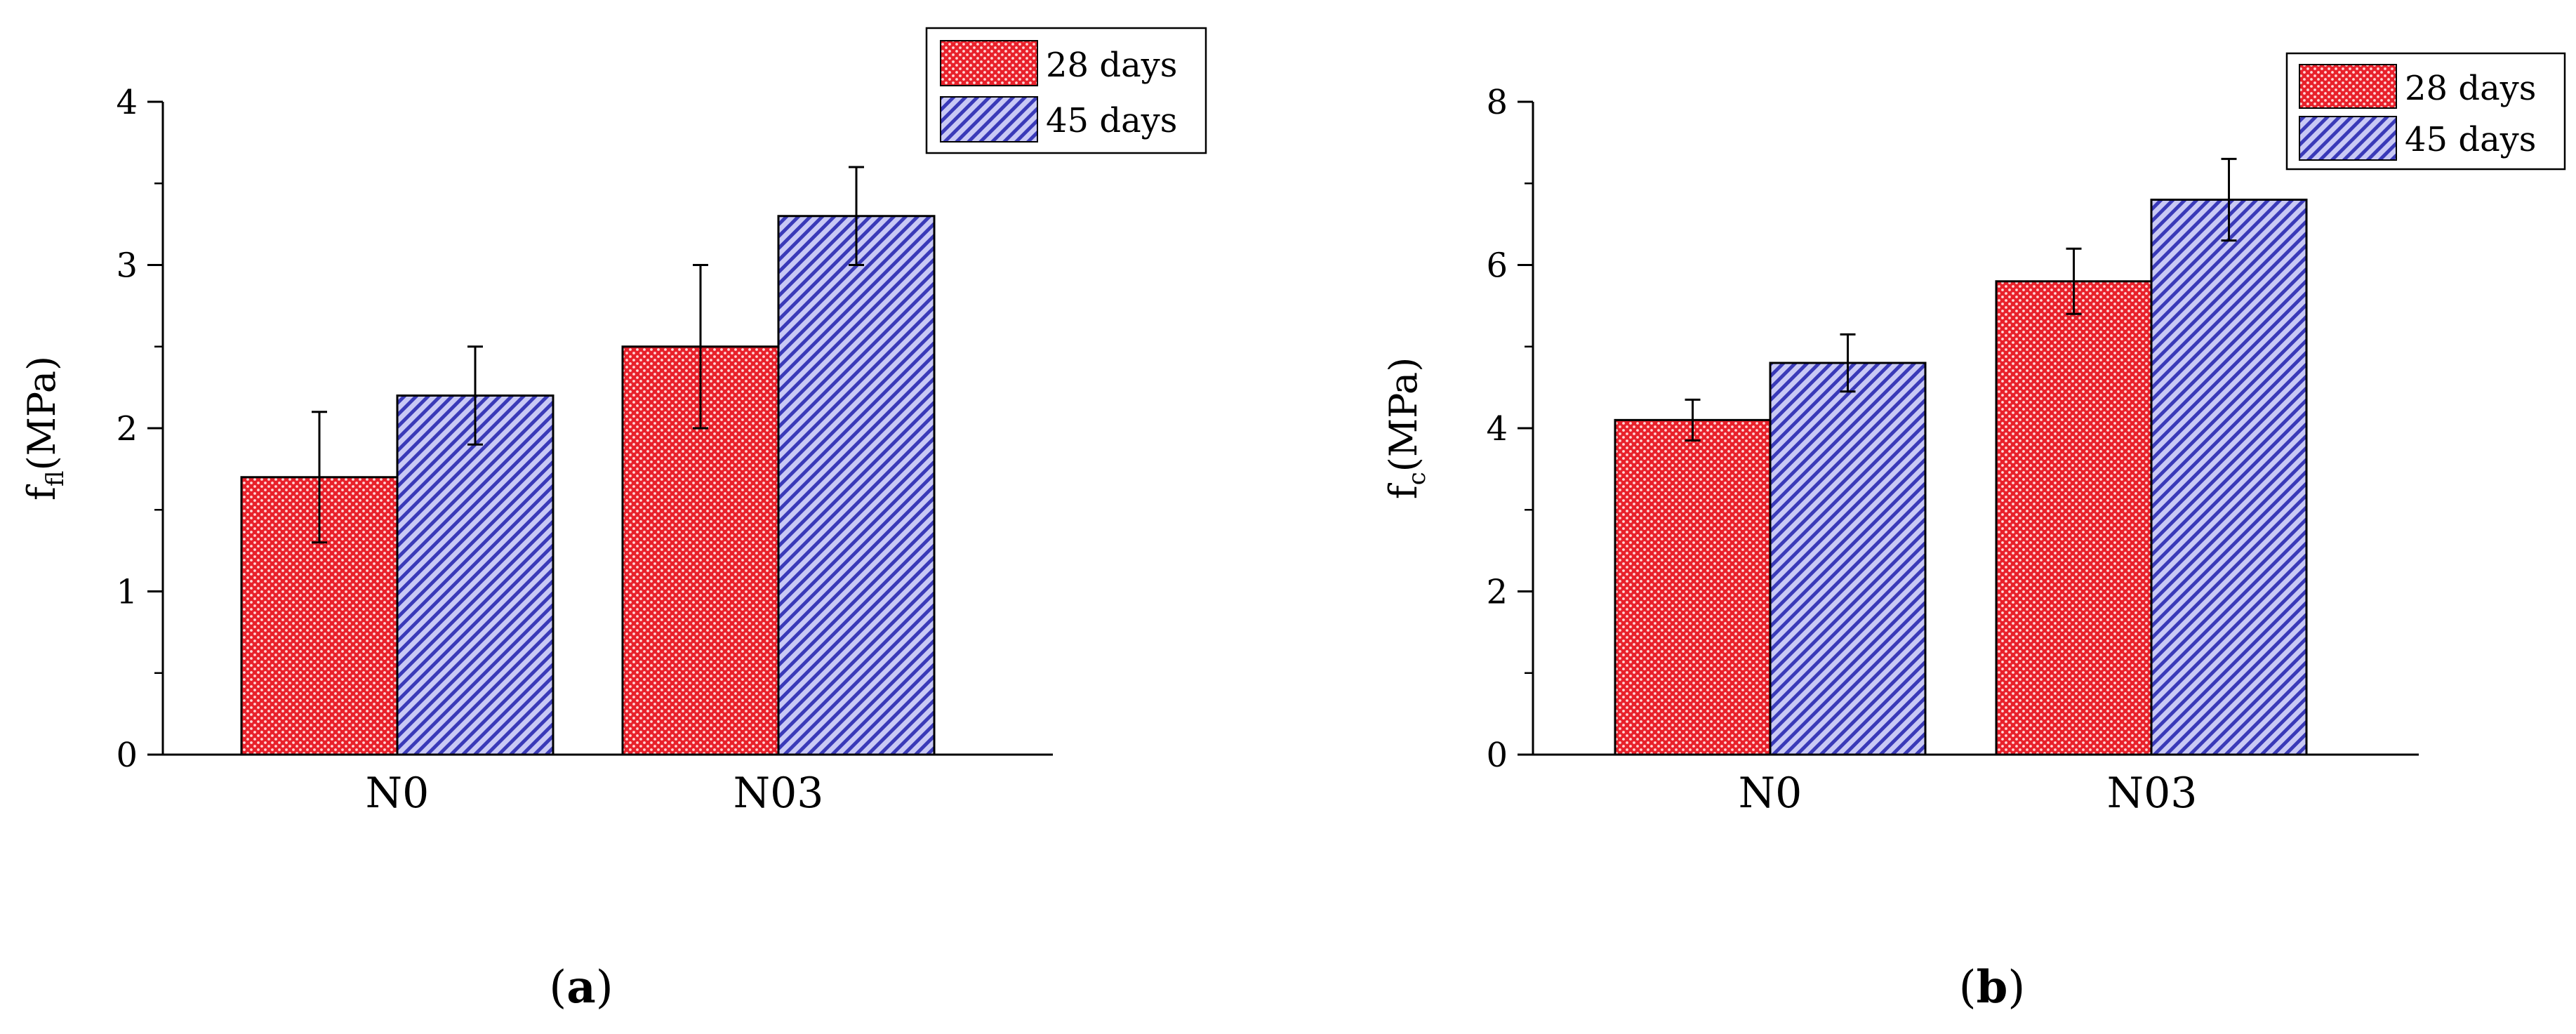  Describe the element at coordinates (1693, 587) in the screenshot. I see `chart-b-bar-n0-28-days` at that location.